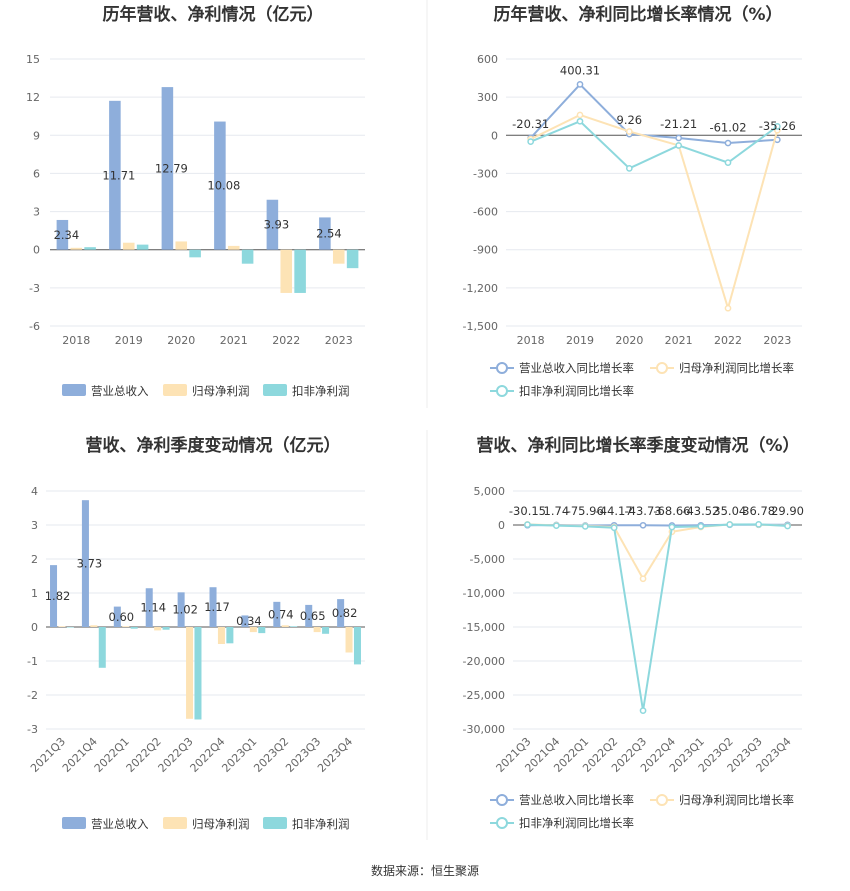 This screenshot has width=850, height=891. What do you see at coordinates (286, 340) in the screenshot?
I see `x-tick-label: 2022` at bounding box center [286, 340].